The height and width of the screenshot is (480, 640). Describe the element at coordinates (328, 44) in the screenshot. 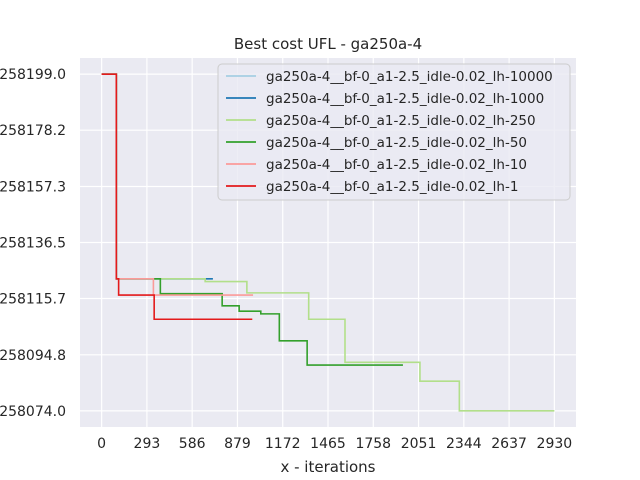

I see `chart-title: Best cost UFL - ga250a-4` at that location.